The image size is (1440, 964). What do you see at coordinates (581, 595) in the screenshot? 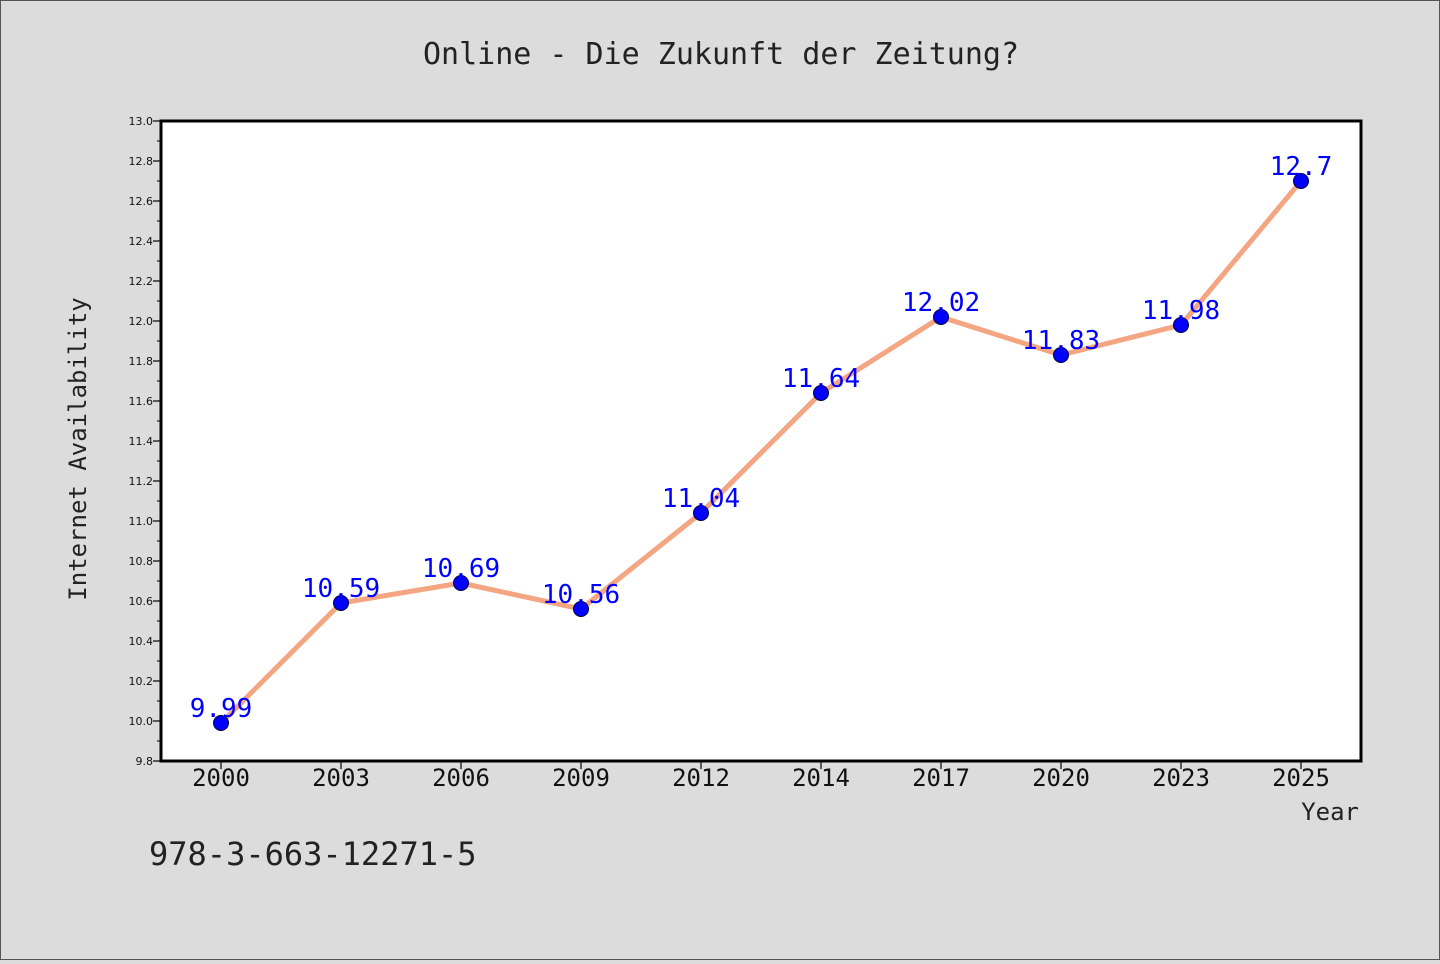
I see `data-label: 10.56` at bounding box center [581, 595].